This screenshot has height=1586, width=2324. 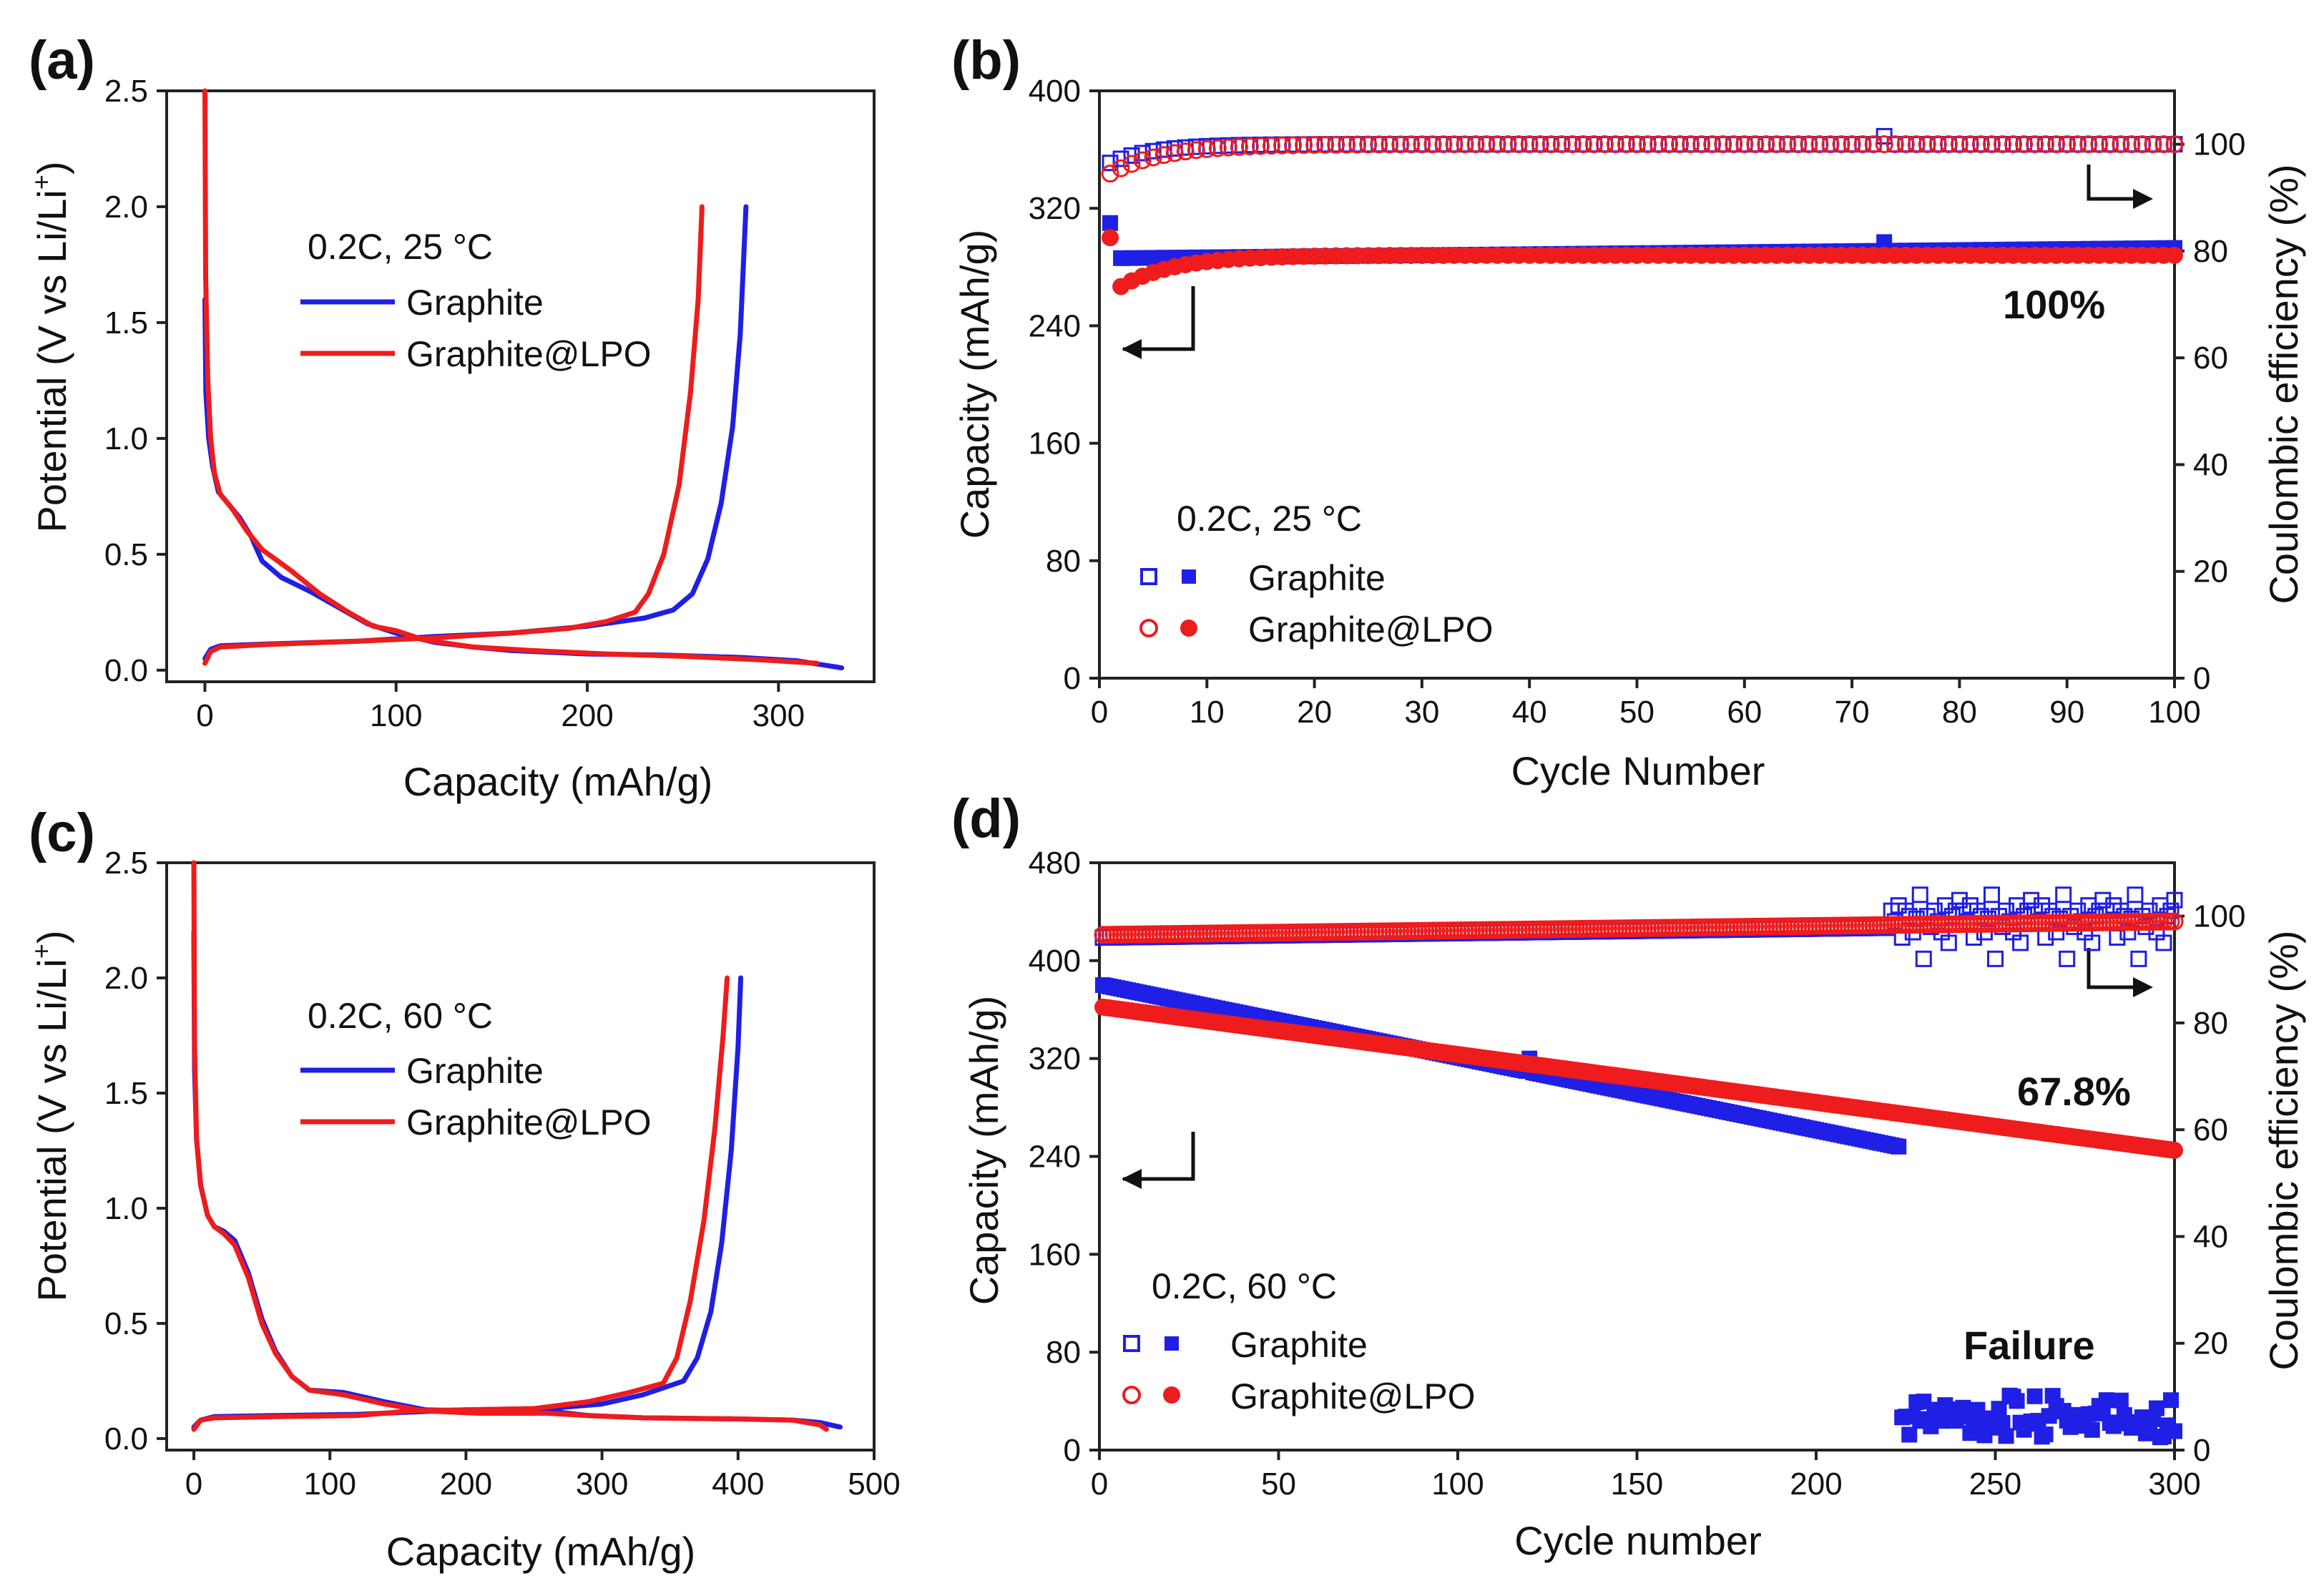 I want to click on panel-d-y2tick-label: 80, so click(x=2210, y=1023).